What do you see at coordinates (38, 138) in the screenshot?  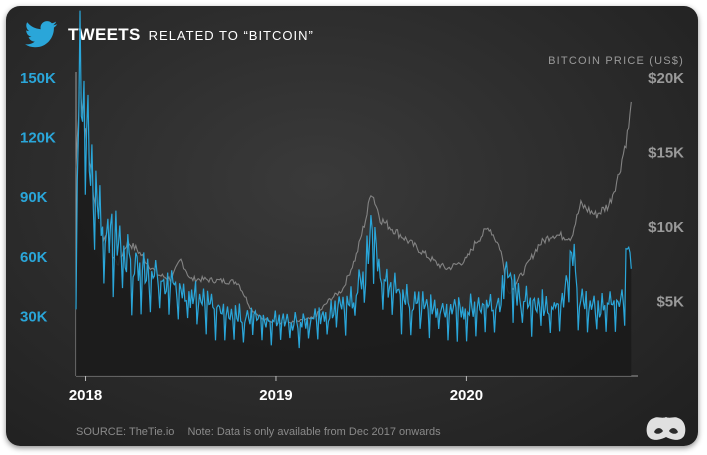 I see `left-y-tick-label: 120K` at bounding box center [38, 138].